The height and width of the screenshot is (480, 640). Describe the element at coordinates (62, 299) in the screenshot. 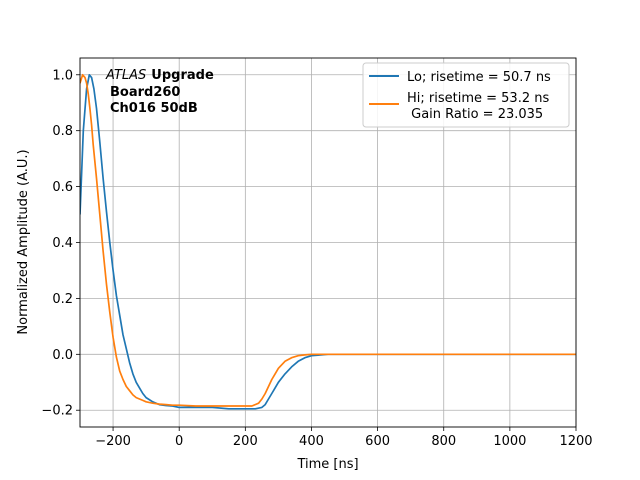

I see `y-tick-label: 0.2` at that location.